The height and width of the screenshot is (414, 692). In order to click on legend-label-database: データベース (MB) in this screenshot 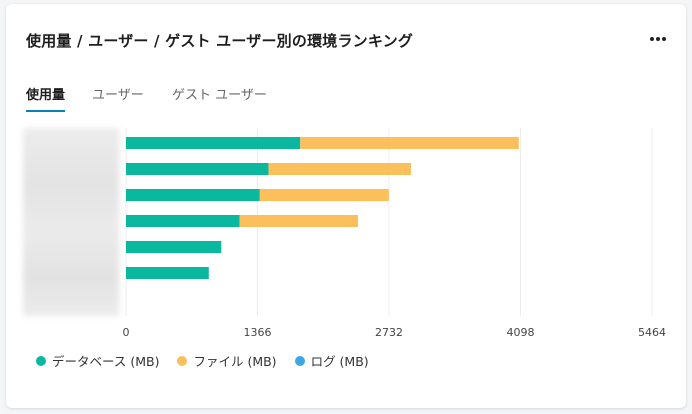, I will do `click(106, 361)`.